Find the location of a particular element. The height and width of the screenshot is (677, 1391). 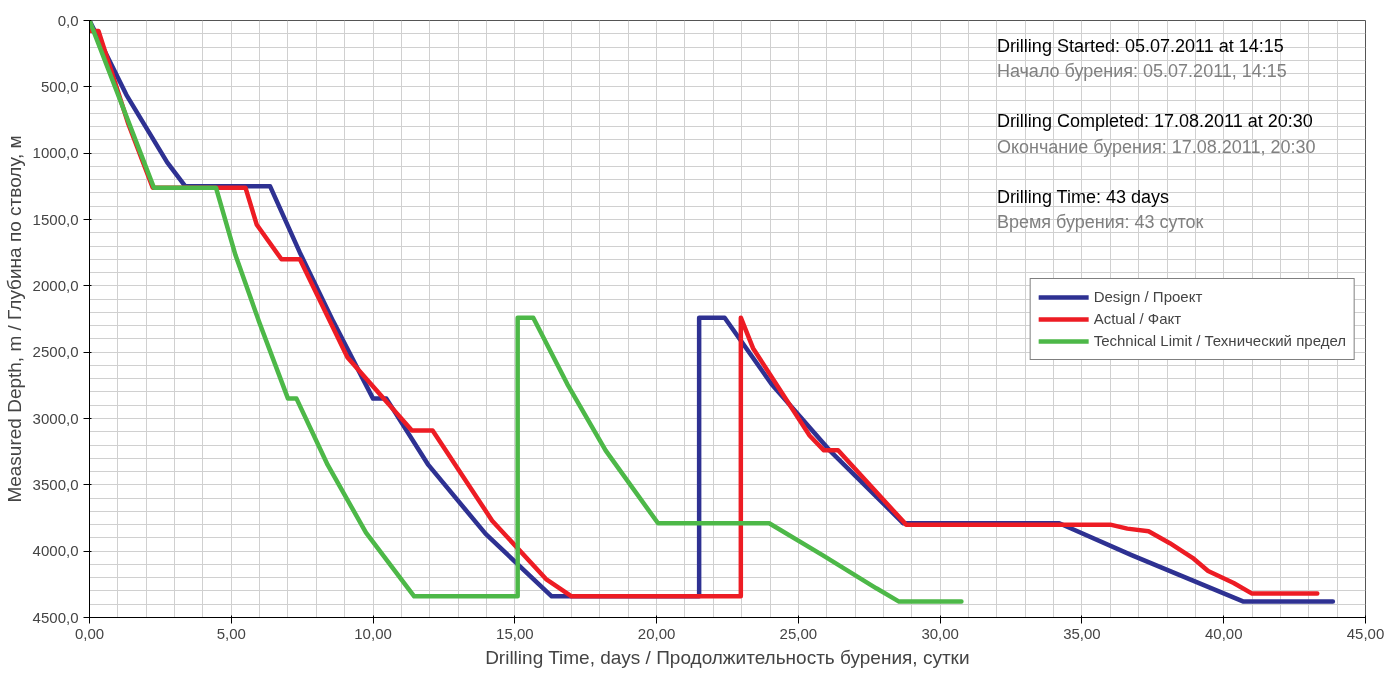

x-tick-label: 45,00 is located at coordinates (1365, 633).